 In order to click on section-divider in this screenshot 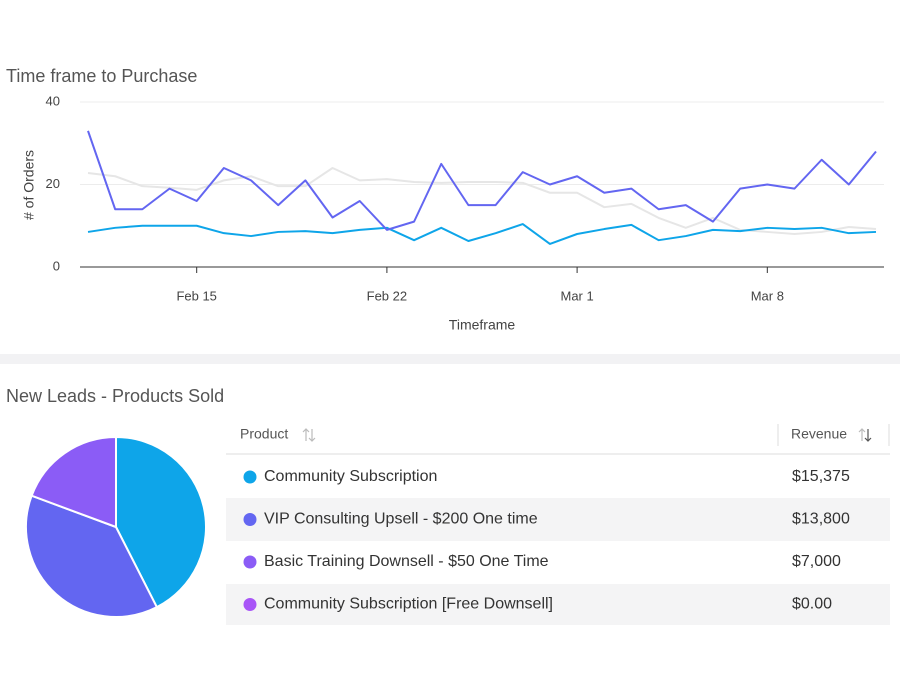, I will do `click(450, 359)`.